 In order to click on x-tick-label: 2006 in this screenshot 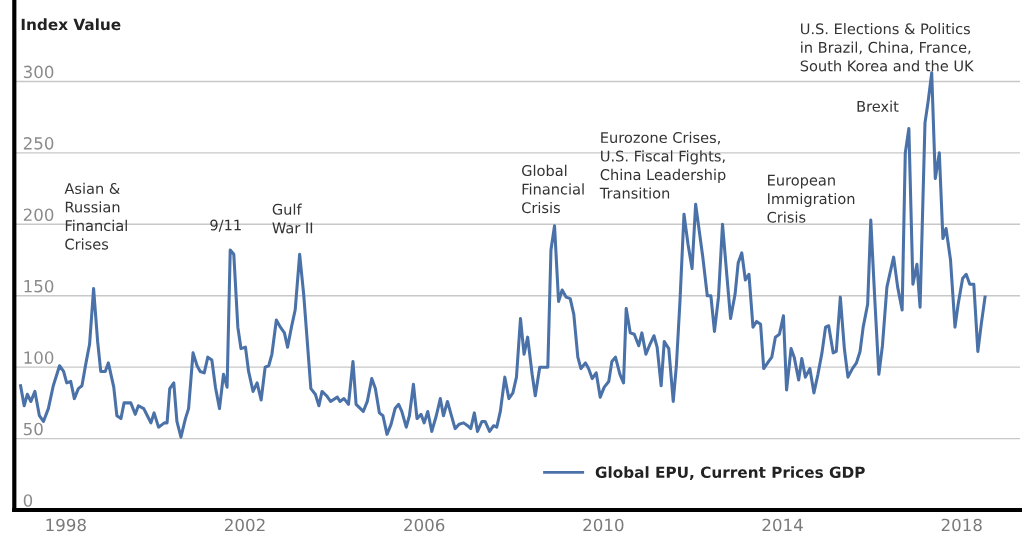, I will do `click(424, 525)`.